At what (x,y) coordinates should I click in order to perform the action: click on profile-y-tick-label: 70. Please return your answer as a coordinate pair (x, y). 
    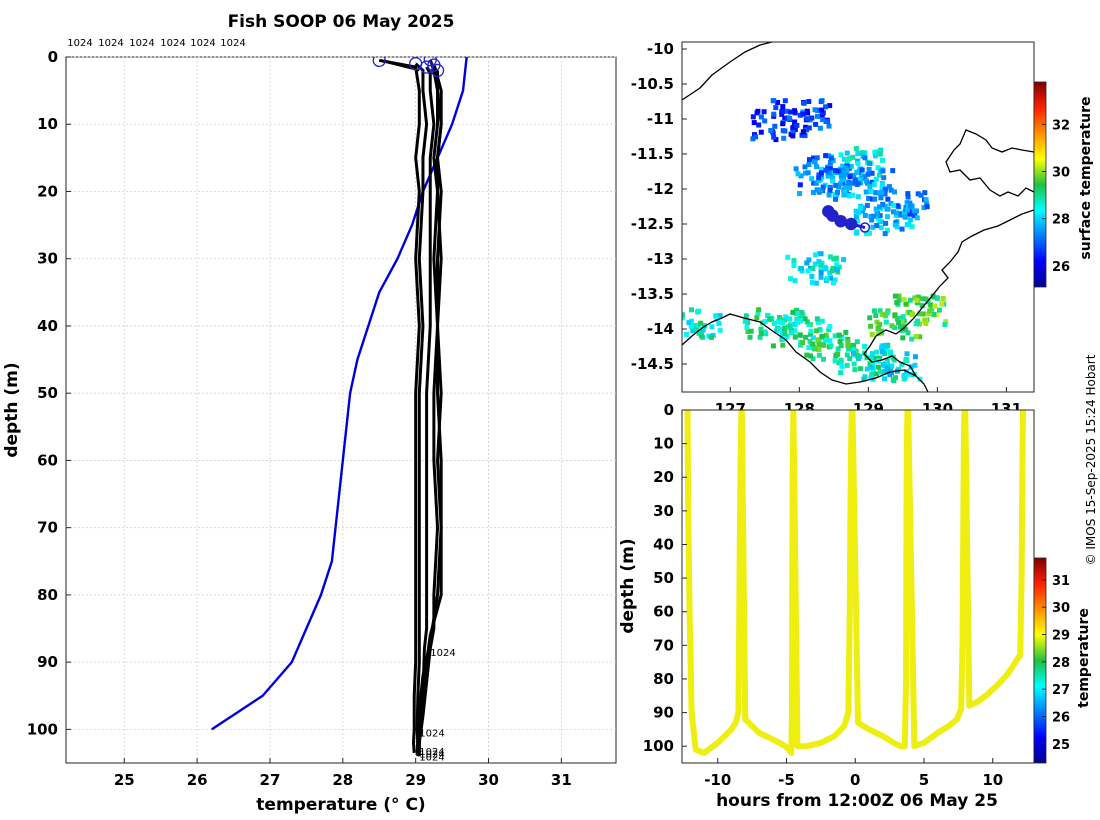
    Looking at the image, I should click on (47, 528).